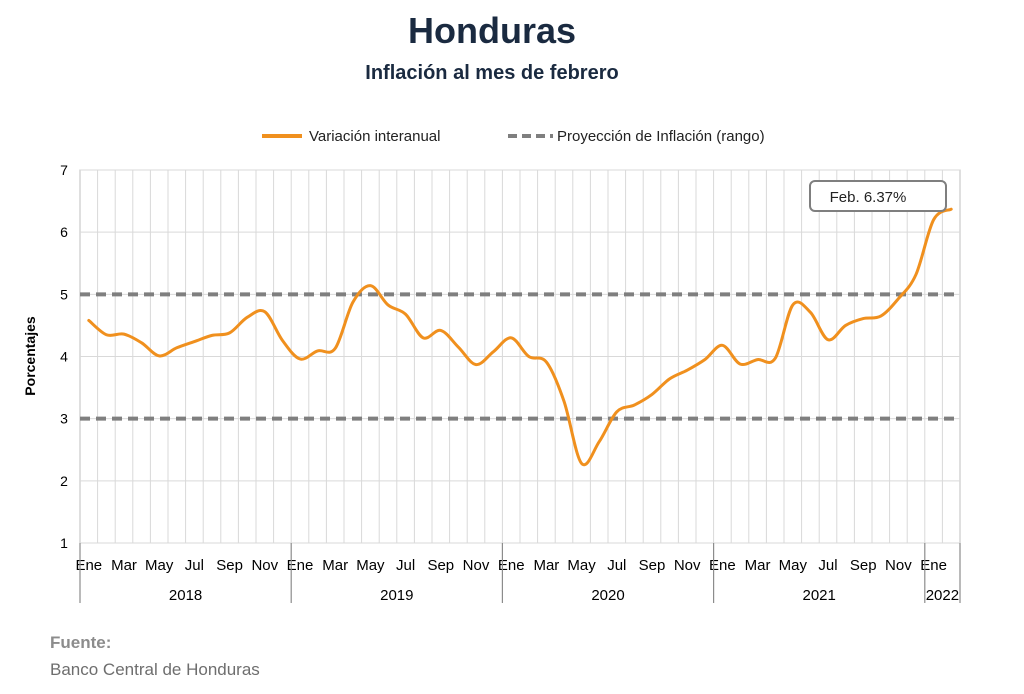 The image size is (1024, 694). I want to click on y-tick-label: 1, so click(64, 543).